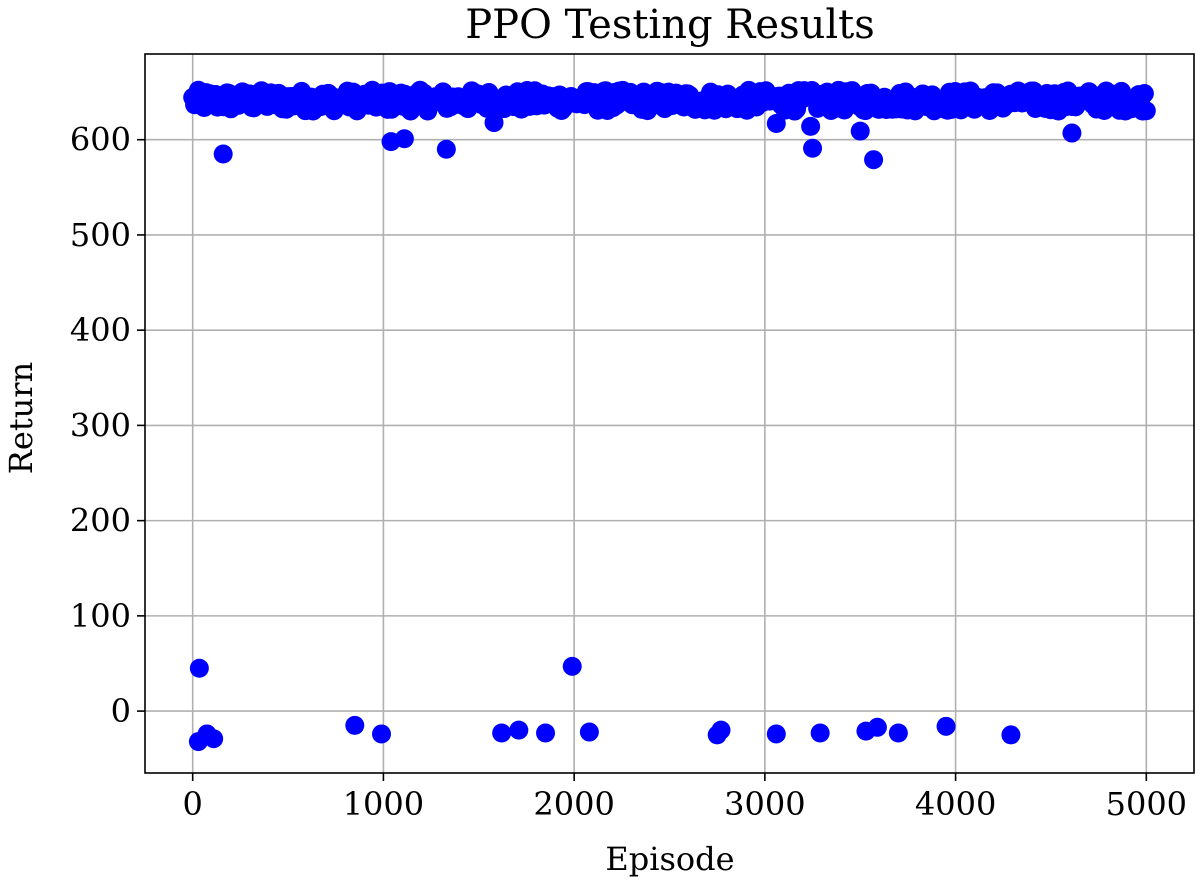 This screenshot has height=883, width=1201. I want to click on y-tick-label: 100, so click(100, 616).